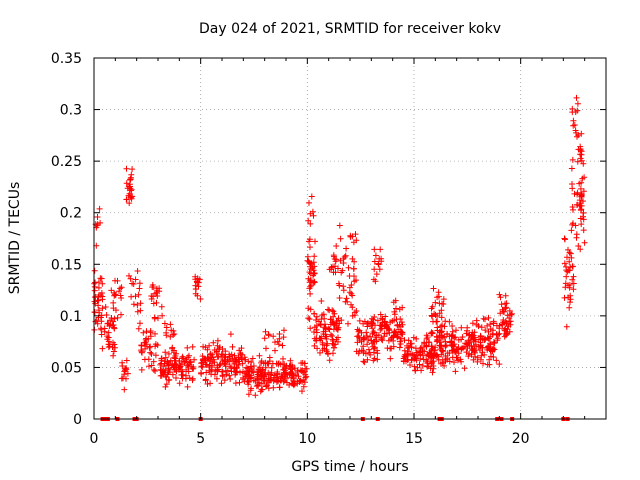  I want to click on y-tick-label: 0, so click(77, 420).